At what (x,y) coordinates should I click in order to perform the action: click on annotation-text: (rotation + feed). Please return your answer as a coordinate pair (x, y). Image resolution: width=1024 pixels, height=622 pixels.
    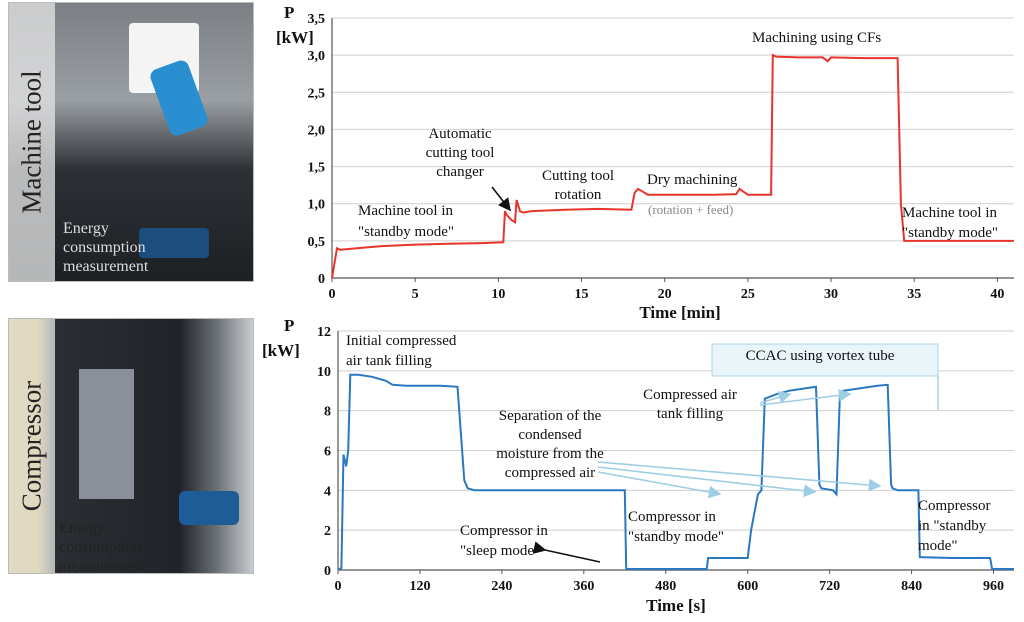
    Looking at the image, I should click on (690, 209).